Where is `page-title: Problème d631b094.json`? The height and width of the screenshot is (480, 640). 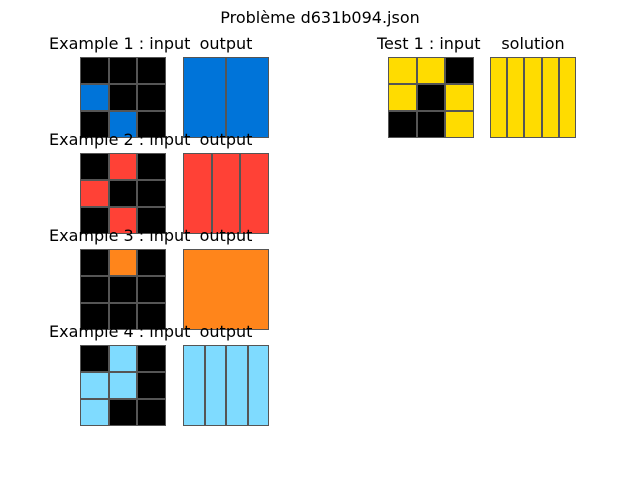 page-title: Problème d631b094.json is located at coordinates (320, 17).